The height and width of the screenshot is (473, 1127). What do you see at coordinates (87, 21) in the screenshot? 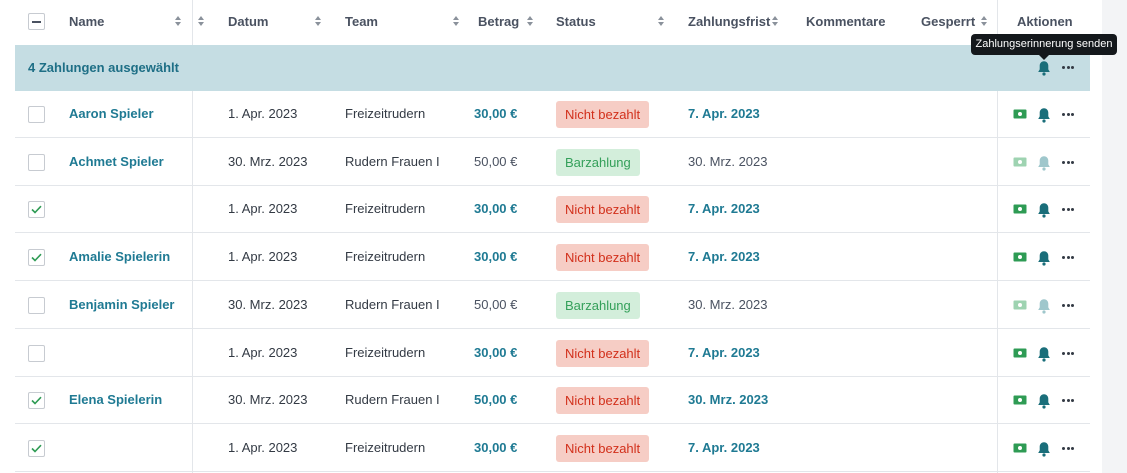
I see `col-header-name: Name` at bounding box center [87, 21].